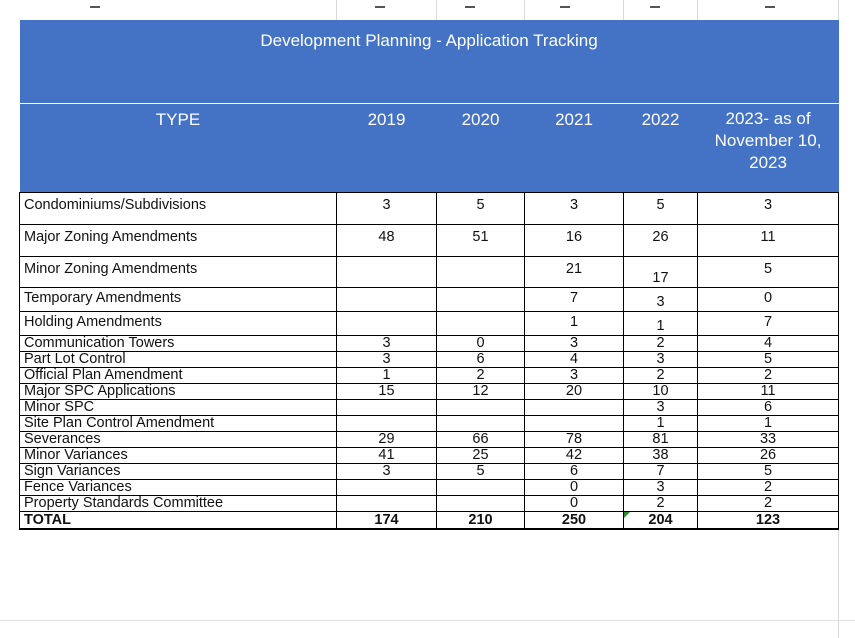 The height and width of the screenshot is (638, 855). I want to click on type-cell: Major SPC Applications, so click(178, 391).